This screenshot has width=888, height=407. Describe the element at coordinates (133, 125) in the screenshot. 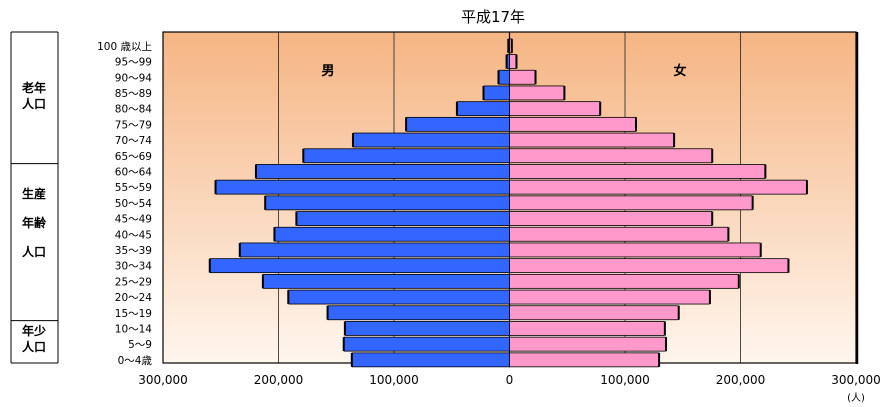

I see `age-label: 75〜79` at that location.